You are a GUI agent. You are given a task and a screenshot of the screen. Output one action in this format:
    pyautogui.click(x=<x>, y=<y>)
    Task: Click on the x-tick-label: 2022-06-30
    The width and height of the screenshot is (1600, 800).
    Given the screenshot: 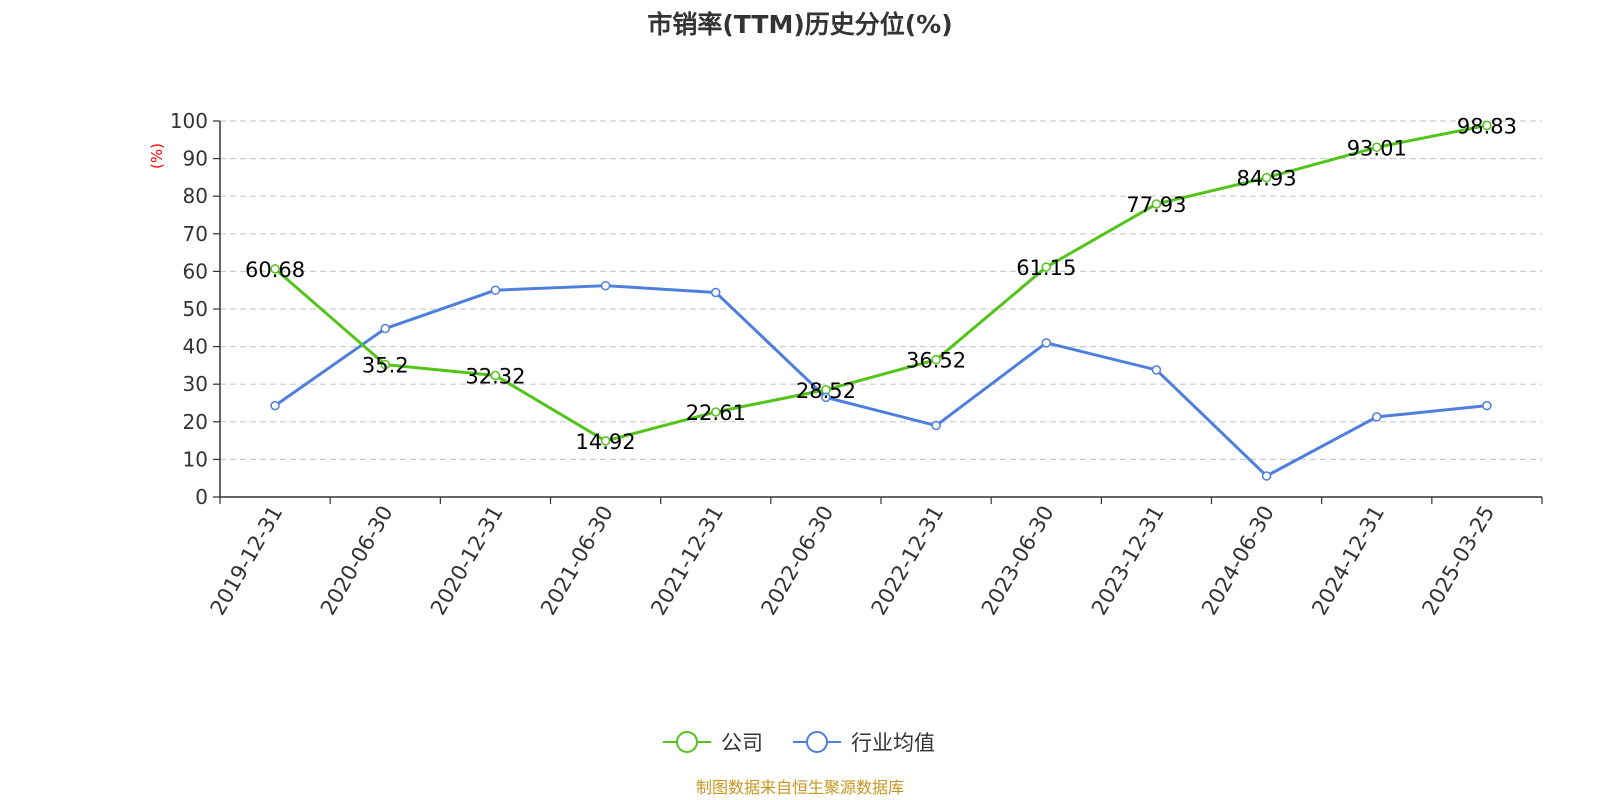 What is the action you would take?
    pyautogui.click(x=797, y=561)
    